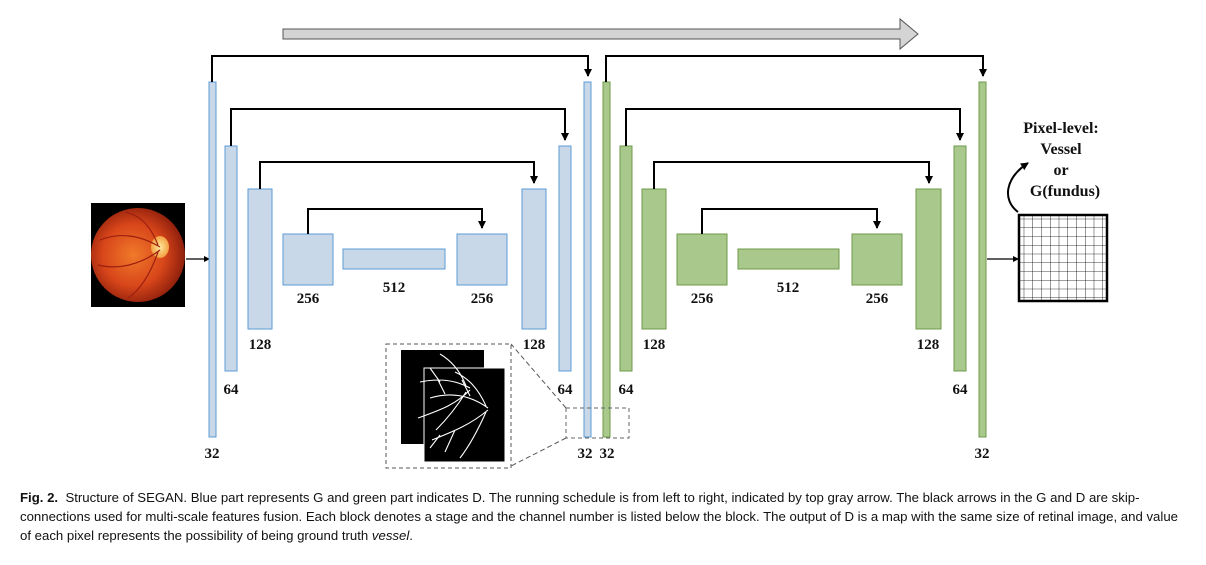  I want to click on g-label-64-left: 64, so click(232, 390).